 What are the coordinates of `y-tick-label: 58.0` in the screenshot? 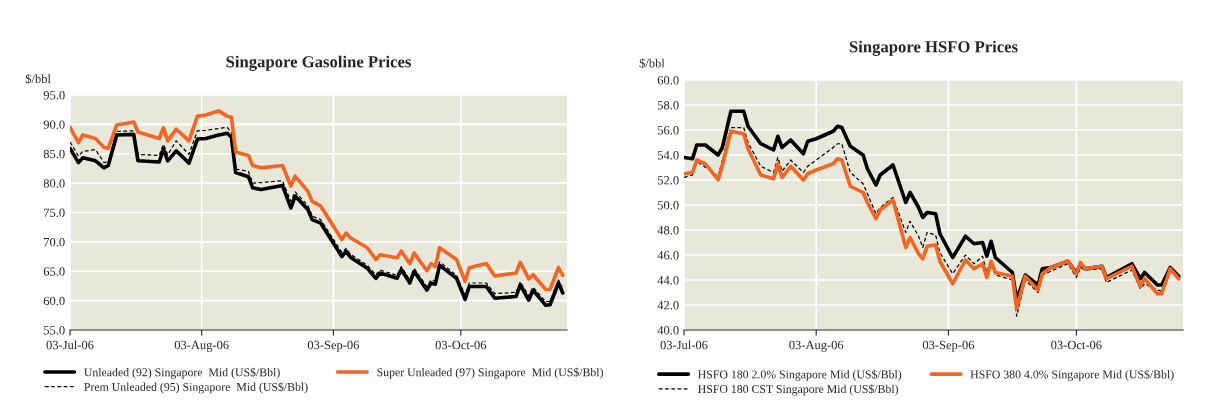 It's located at (668, 105).